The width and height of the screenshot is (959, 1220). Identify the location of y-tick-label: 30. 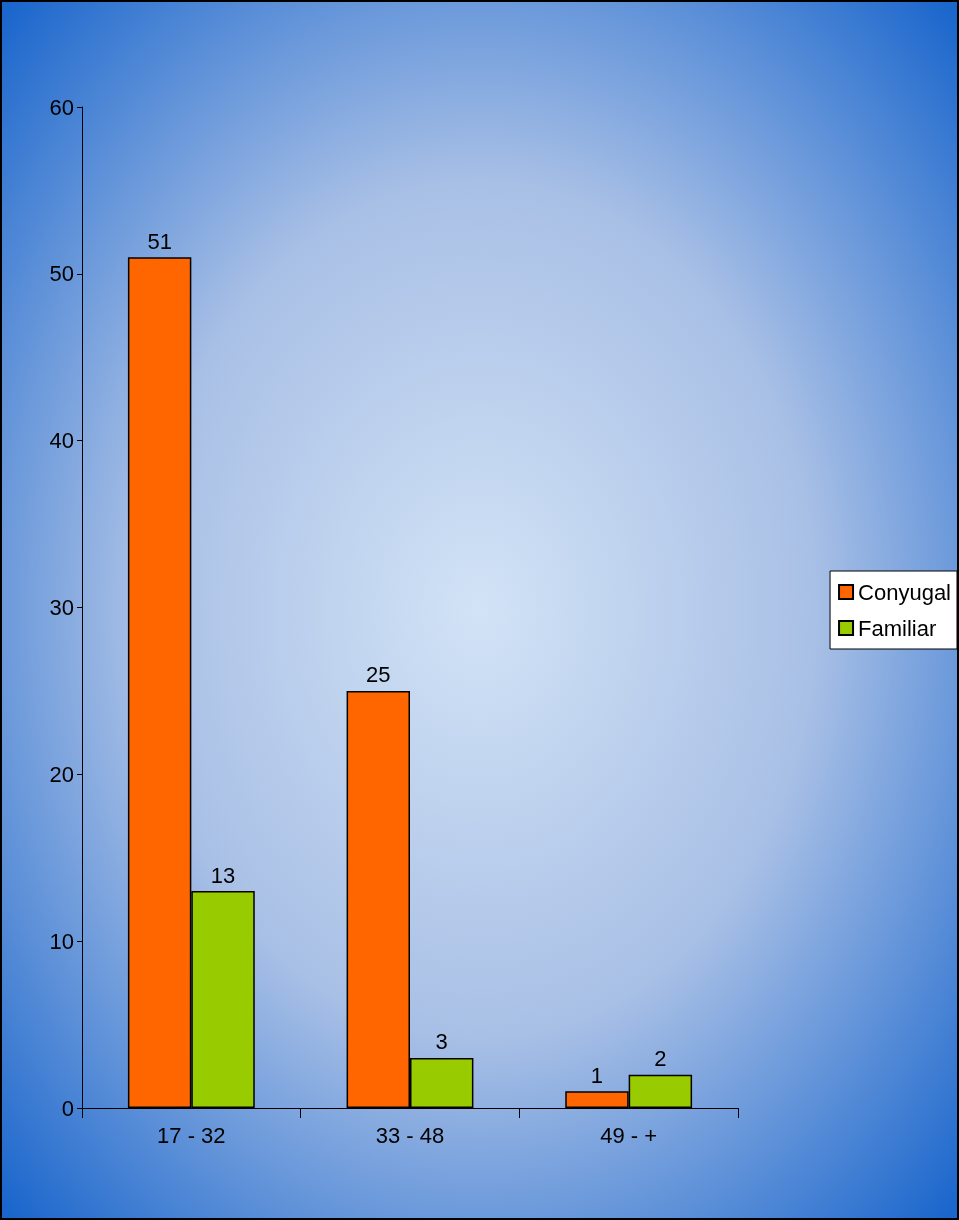
(61, 607).